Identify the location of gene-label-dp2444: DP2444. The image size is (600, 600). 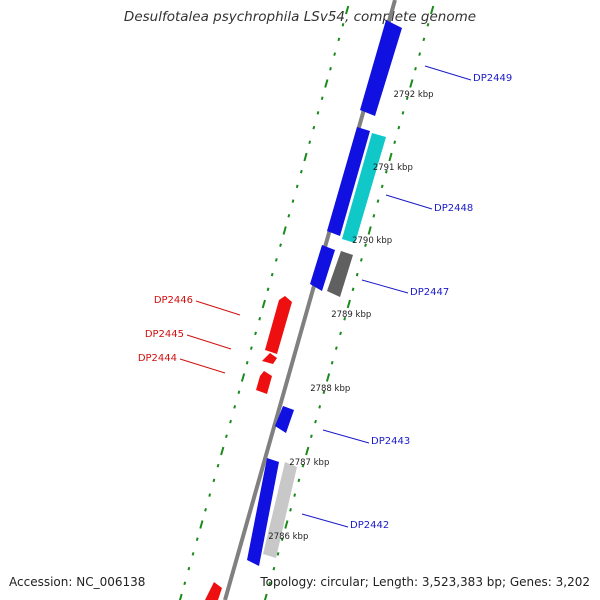
(157, 358).